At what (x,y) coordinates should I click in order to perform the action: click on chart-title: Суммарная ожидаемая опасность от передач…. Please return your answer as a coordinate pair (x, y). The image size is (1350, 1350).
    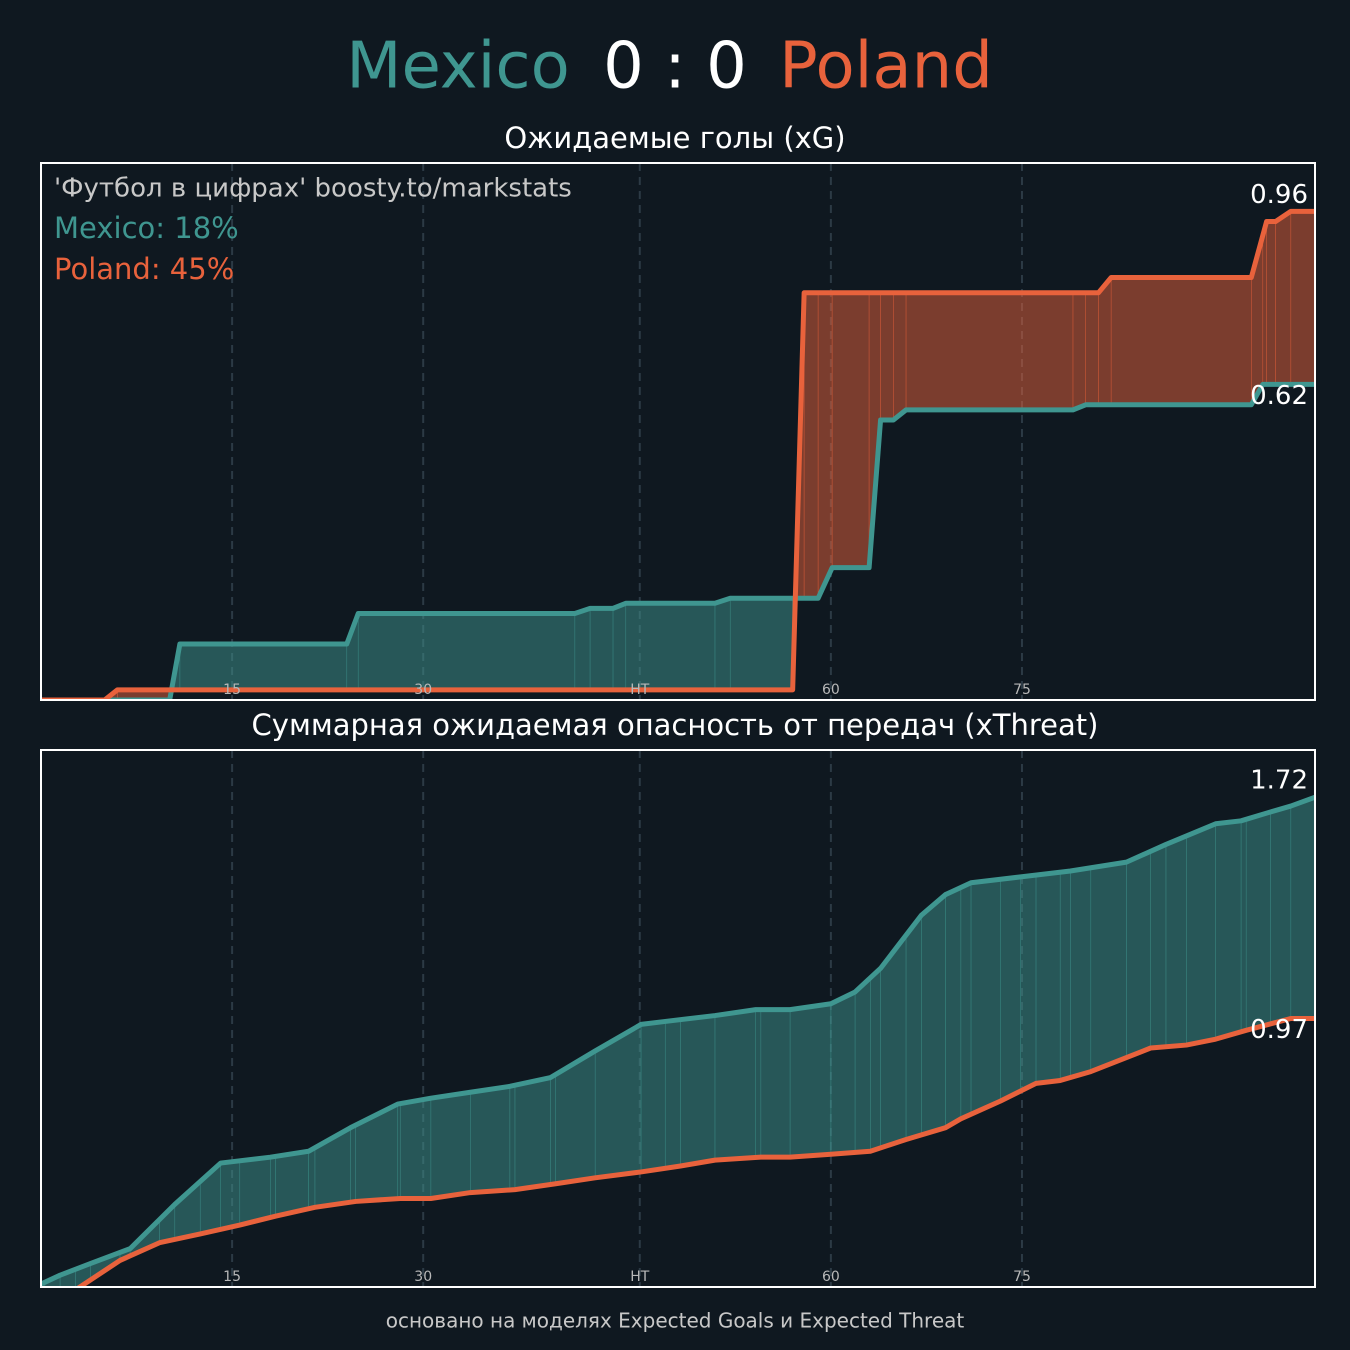
    Looking at the image, I should click on (675, 725).